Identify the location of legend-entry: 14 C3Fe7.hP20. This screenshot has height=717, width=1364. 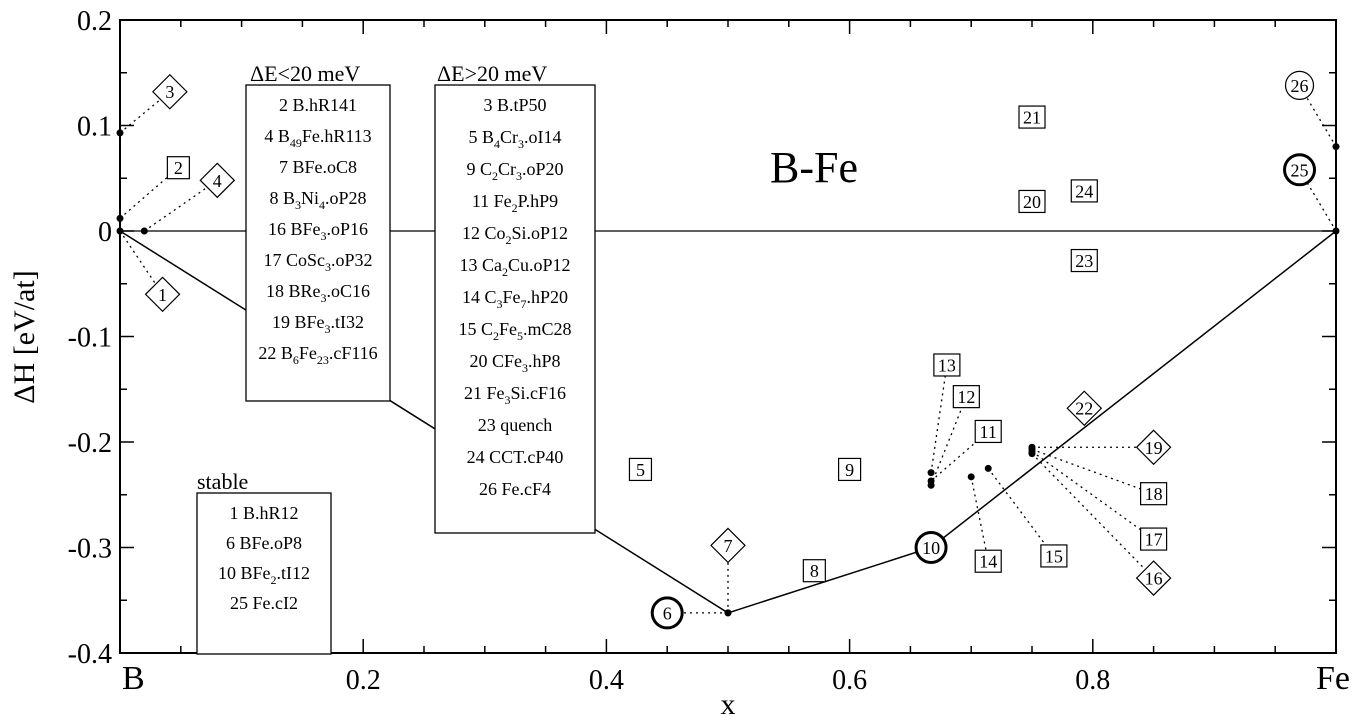
(515, 299).